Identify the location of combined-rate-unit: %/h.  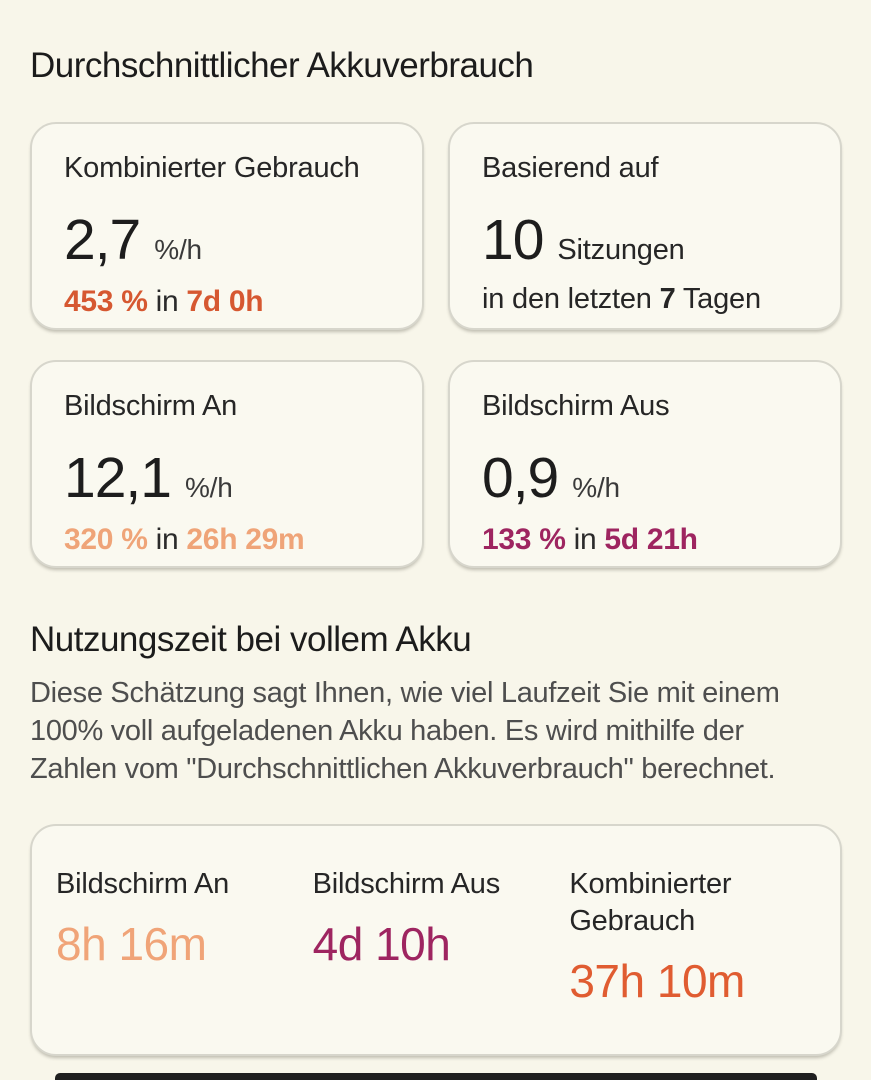
(178, 249).